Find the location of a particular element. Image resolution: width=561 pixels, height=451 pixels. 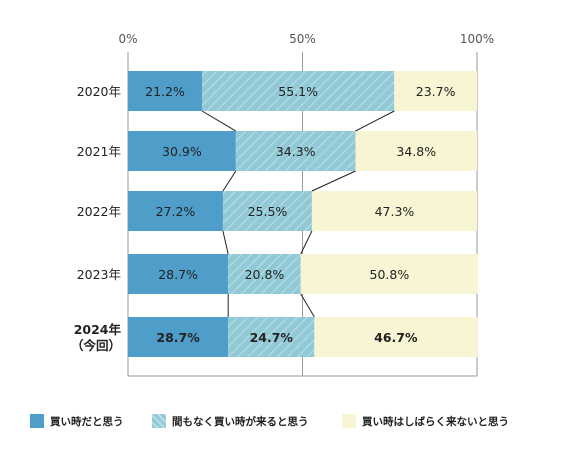

data-label-1-row-3: 27.2% is located at coordinates (176, 211).